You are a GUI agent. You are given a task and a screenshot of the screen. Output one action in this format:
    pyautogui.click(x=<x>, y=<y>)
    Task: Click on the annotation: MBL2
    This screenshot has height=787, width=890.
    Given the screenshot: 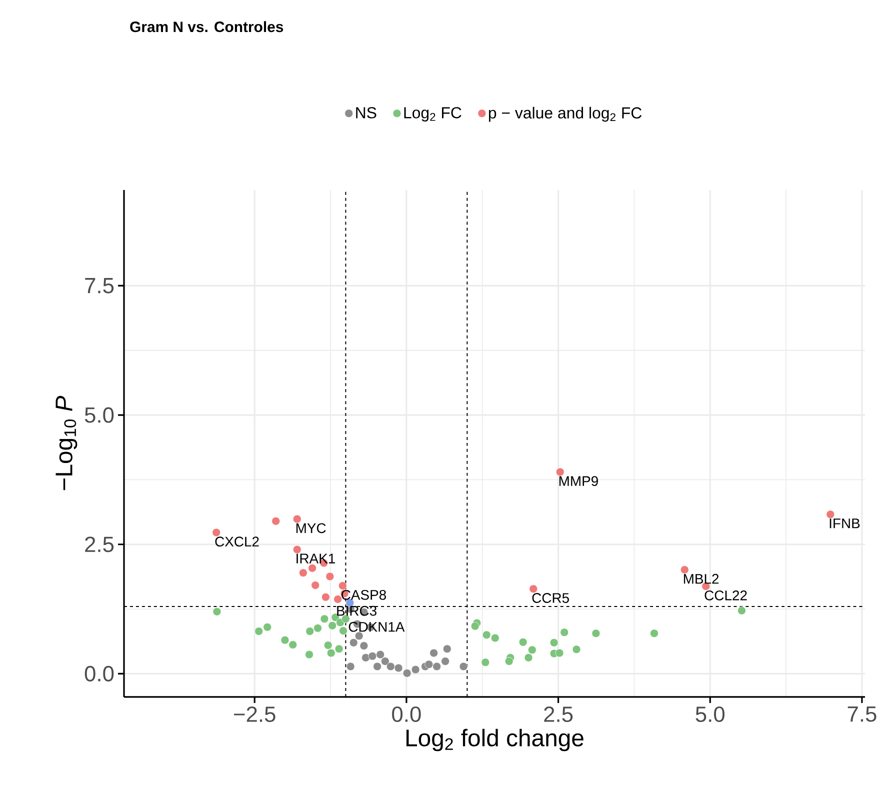 What is the action you would take?
    pyautogui.click(x=701, y=579)
    